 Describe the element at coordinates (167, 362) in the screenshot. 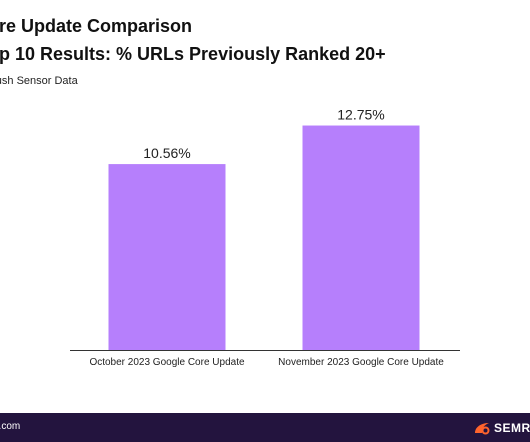

I see `category-label-1: October 2023 Google Core Update` at that location.